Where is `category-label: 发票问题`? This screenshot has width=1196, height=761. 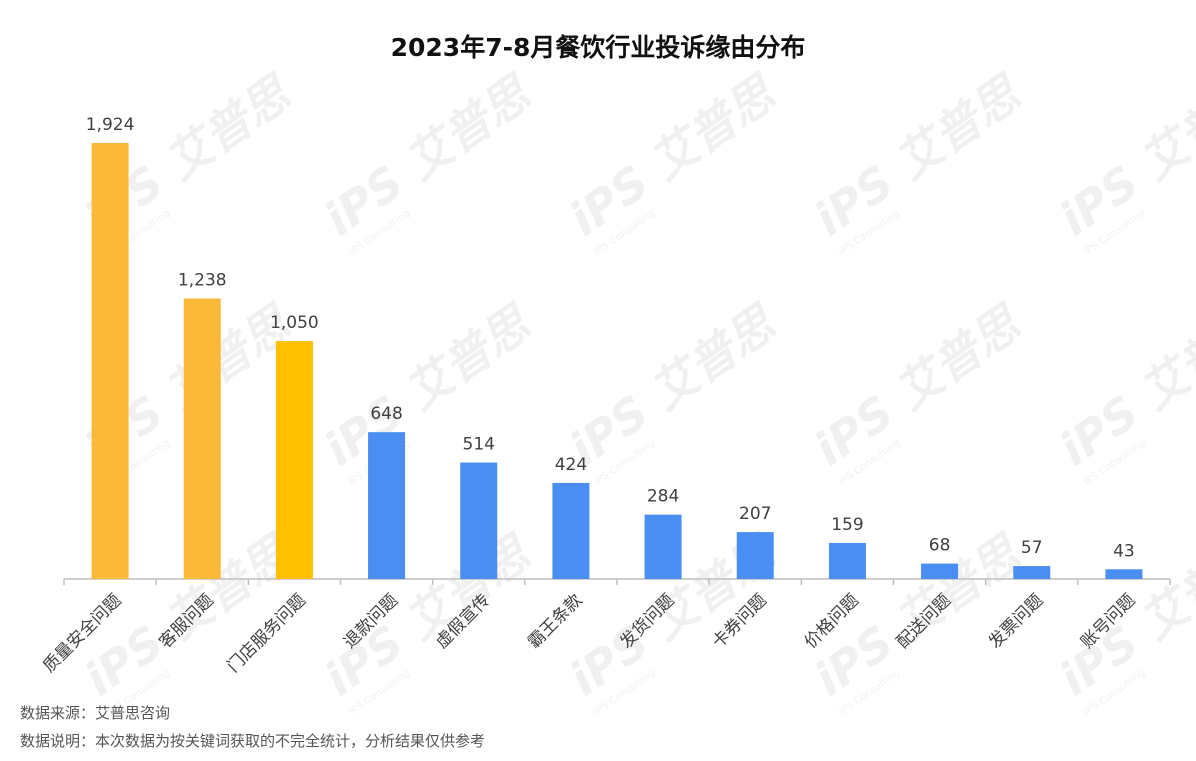 category-label: 发票问题 is located at coordinates (1016, 621).